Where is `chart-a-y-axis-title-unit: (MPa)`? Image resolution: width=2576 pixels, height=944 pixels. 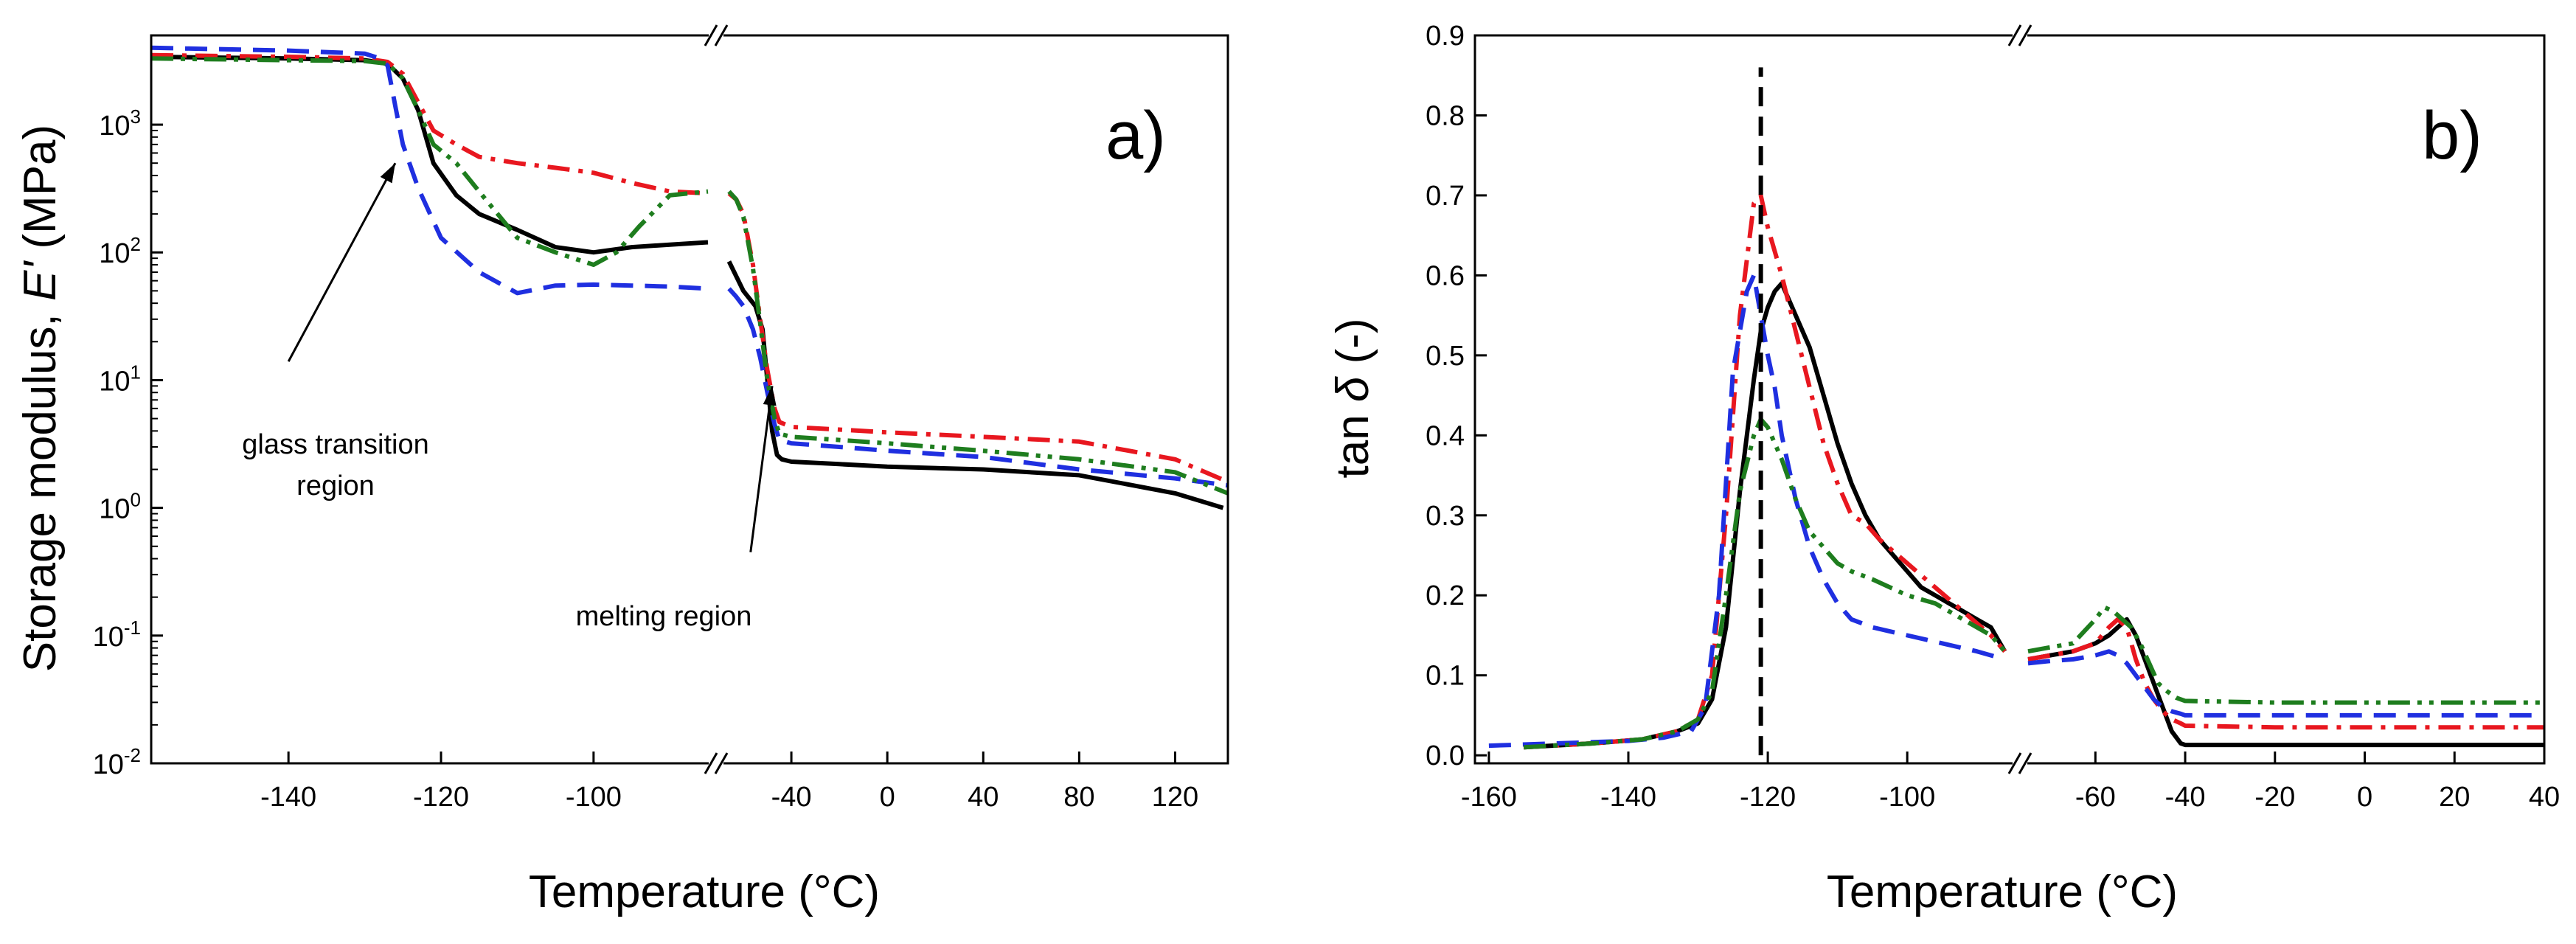 chart-a-y-axis-title-unit: (MPa) is located at coordinates (40, 193).